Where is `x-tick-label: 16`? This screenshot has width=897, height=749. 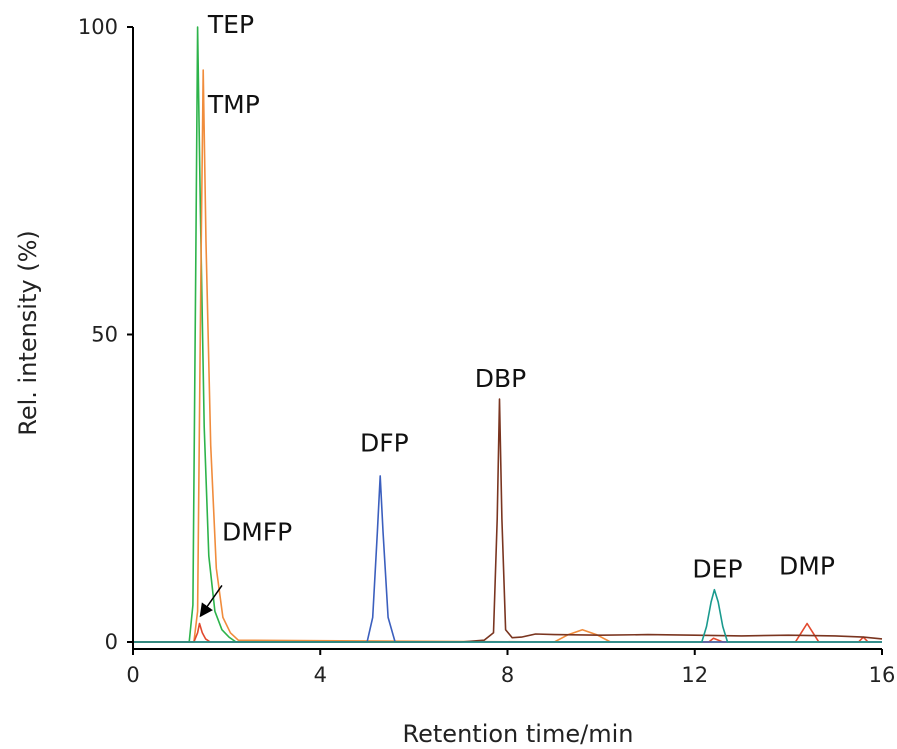 x-tick-label: 16 is located at coordinates (882, 675).